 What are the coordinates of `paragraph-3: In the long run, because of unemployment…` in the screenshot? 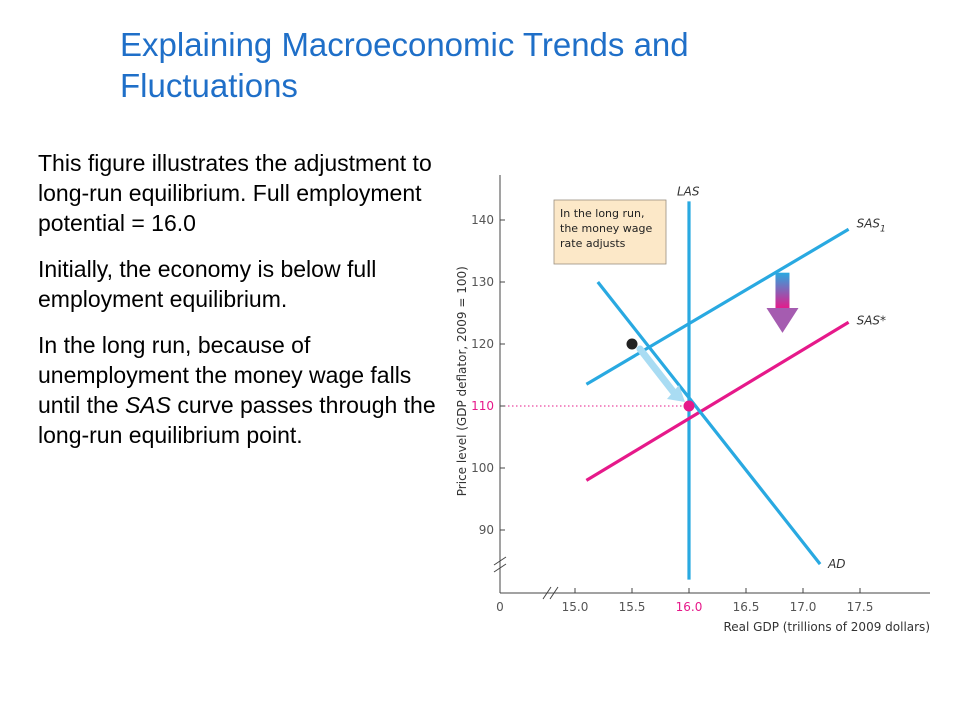 It's located at (248, 390).